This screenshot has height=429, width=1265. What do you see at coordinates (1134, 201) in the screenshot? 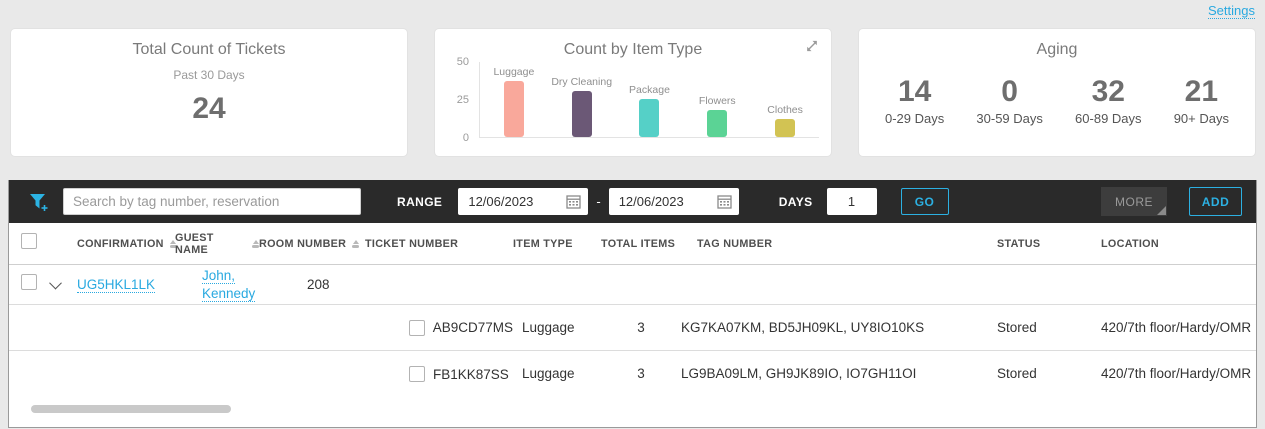
I see `more-button: MORE` at bounding box center [1134, 201].